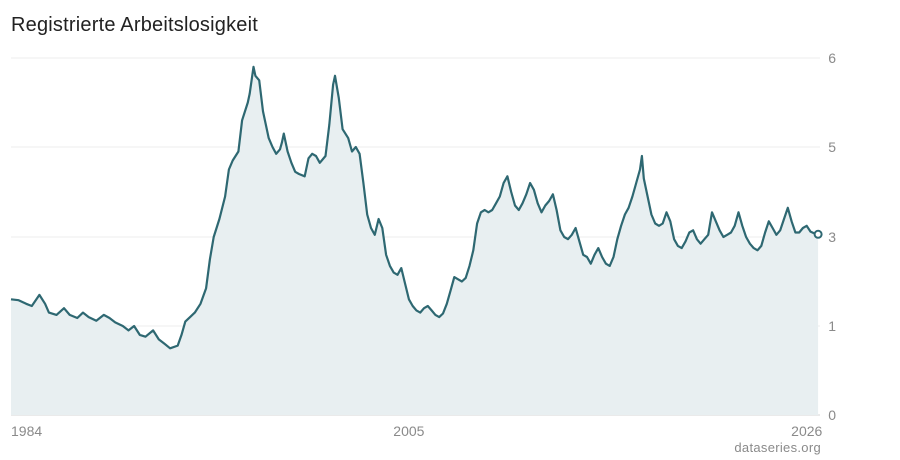  I want to click on y-tick-label: 6, so click(832, 58).